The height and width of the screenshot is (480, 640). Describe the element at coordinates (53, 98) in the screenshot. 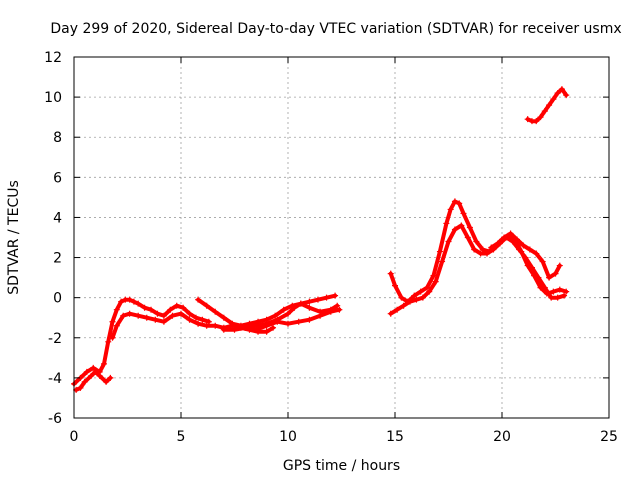

I see `y-tick-label: 10` at that location.